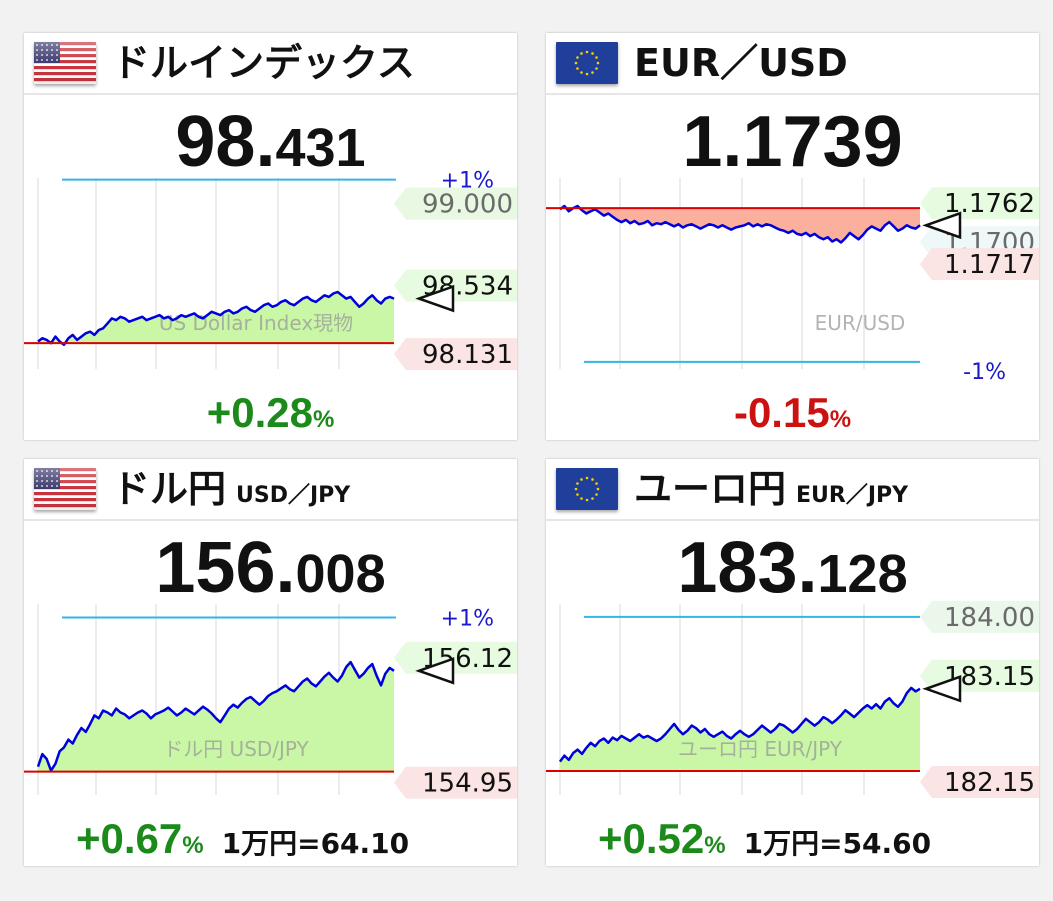  I want to click on title-sub: EUR／JPY, so click(852, 495).